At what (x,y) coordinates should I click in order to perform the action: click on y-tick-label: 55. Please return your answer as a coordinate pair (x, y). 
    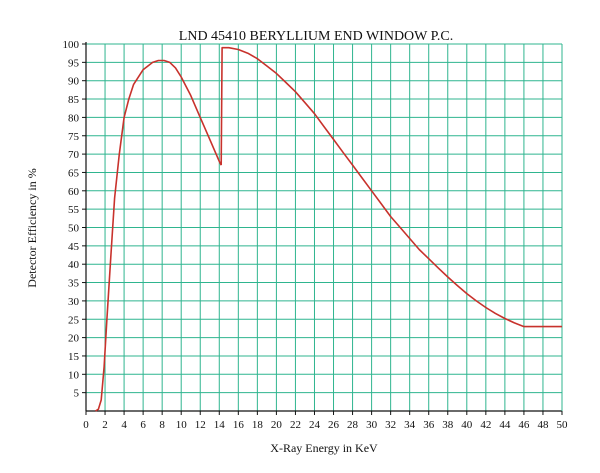
    Looking at the image, I should click on (74, 210).